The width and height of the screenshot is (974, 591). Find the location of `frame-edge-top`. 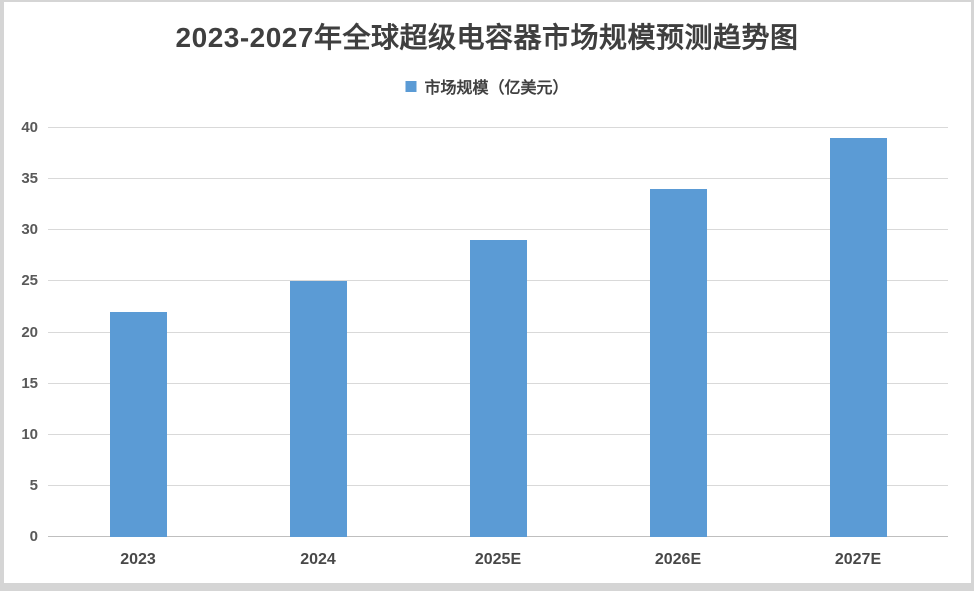

frame-edge-top is located at coordinates (487, 1).